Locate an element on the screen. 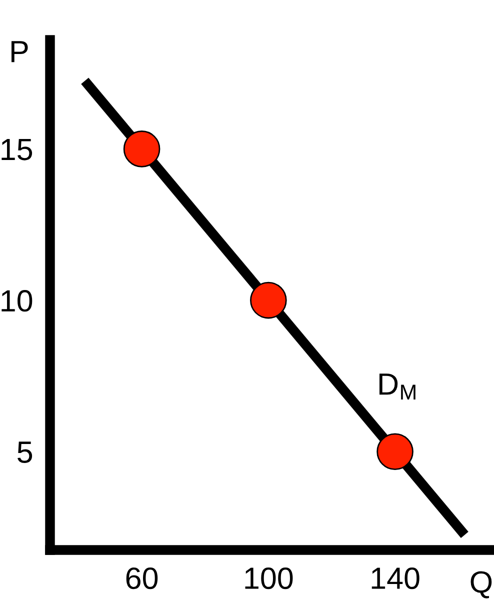  y-tick-label: 15 is located at coordinates (17, 149).